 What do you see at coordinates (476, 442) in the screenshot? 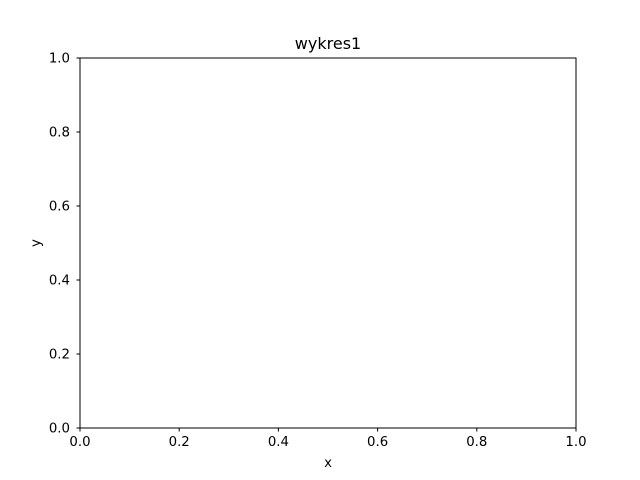
I see `x-tick-label: 0.8` at bounding box center [476, 442].